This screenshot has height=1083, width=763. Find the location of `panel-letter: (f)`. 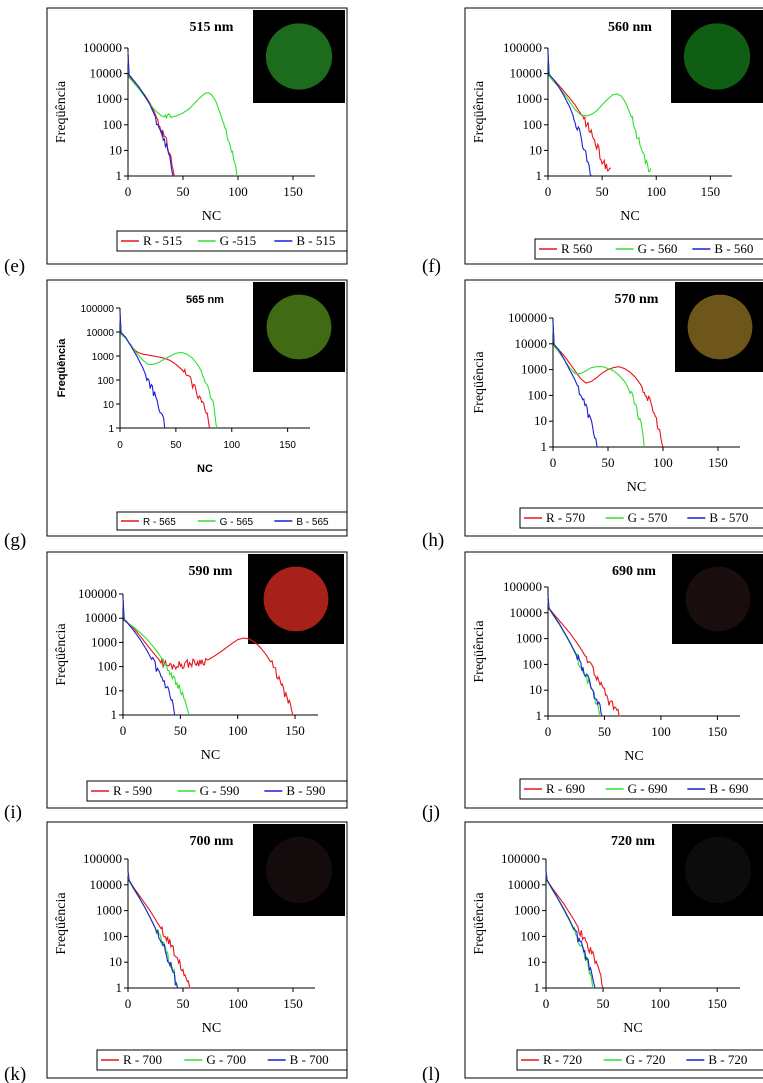

panel-letter: (f) is located at coordinates (431, 266).